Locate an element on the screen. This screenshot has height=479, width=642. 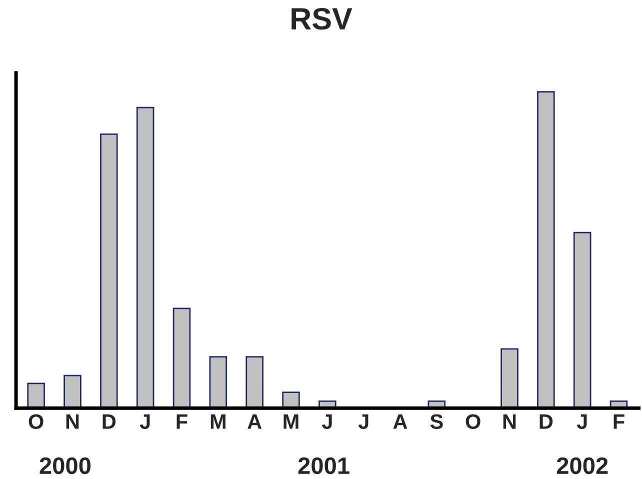
x-tick-label: S is located at coordinates (436, 421).